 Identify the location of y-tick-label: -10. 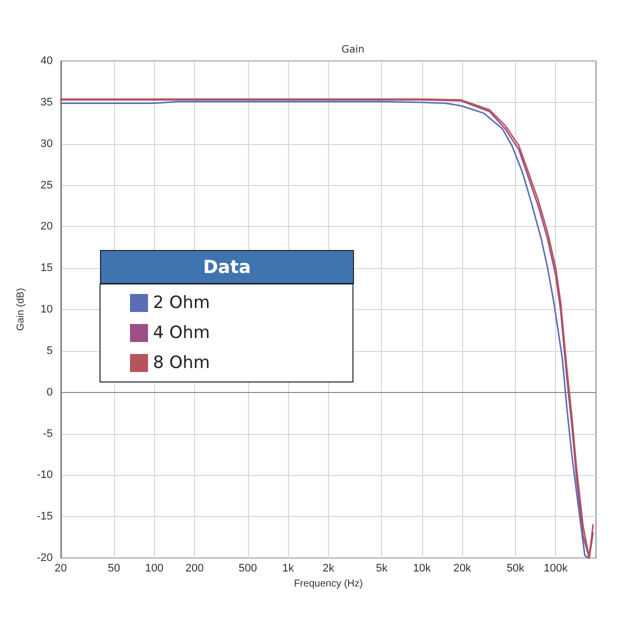
(44, 475).